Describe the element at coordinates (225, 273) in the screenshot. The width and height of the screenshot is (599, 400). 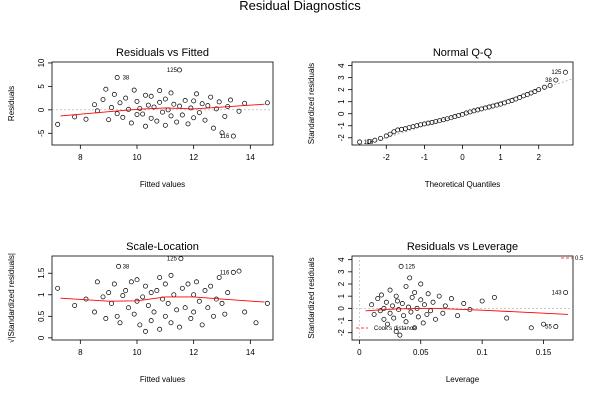
I see `scale-location-point-label: 116` at that location.